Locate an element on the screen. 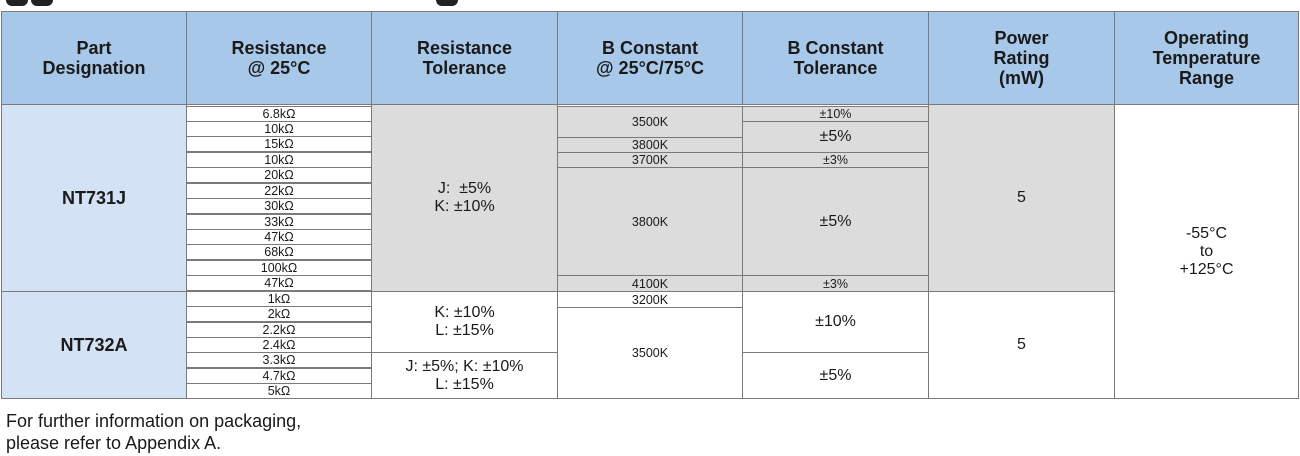 This screenshot has width=1300, height=456. resistance-cell: 4.7kΩ is located at coordinates (279, 376).